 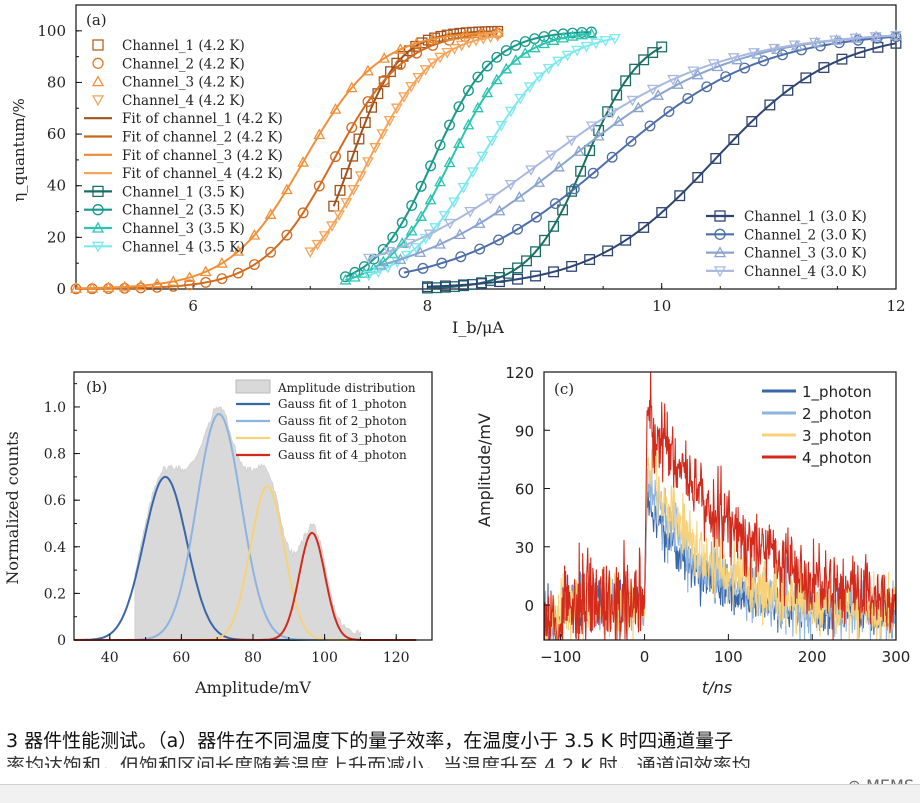 What do you see at coordinates (253, 658) in the screenshot?
I see `b-xtick-label: 80` at bounding box center [253, 658].